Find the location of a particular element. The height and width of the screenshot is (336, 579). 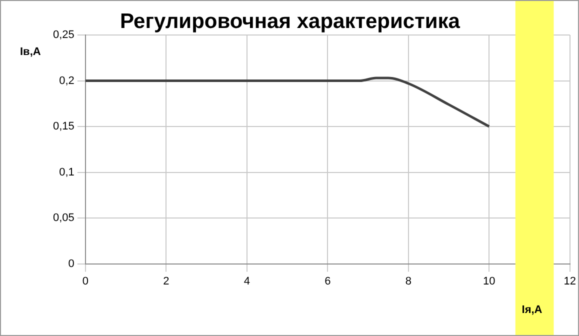

x-tick-label: 12 is located at coordinates (570, 281).